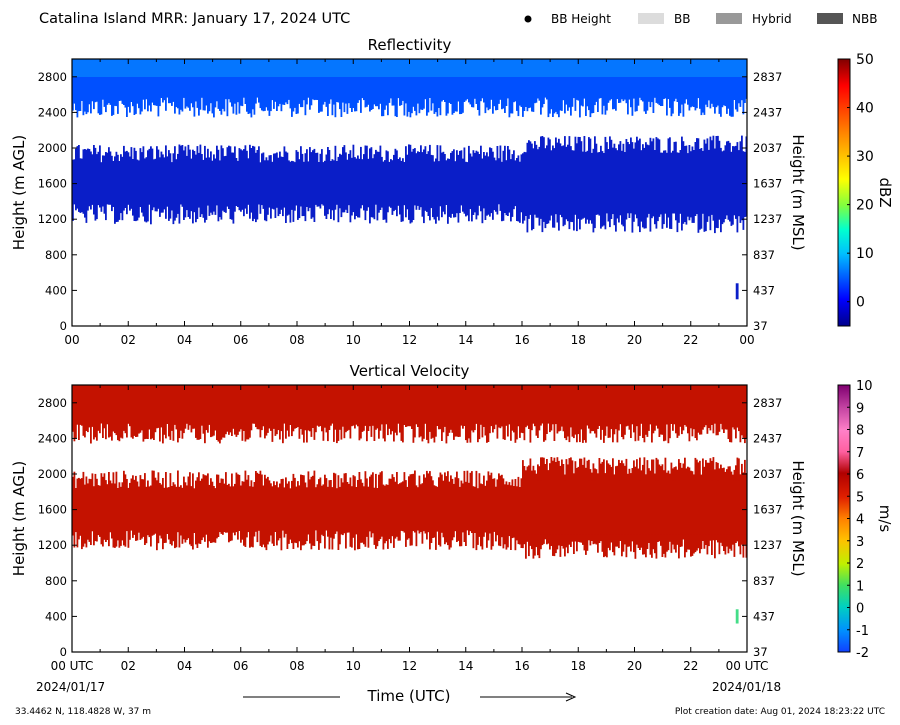  What do you see at coordinates (747, 666) in the screenshot?
I see `x-tick-label: 00 UTC` at bounding box center [747, 666].